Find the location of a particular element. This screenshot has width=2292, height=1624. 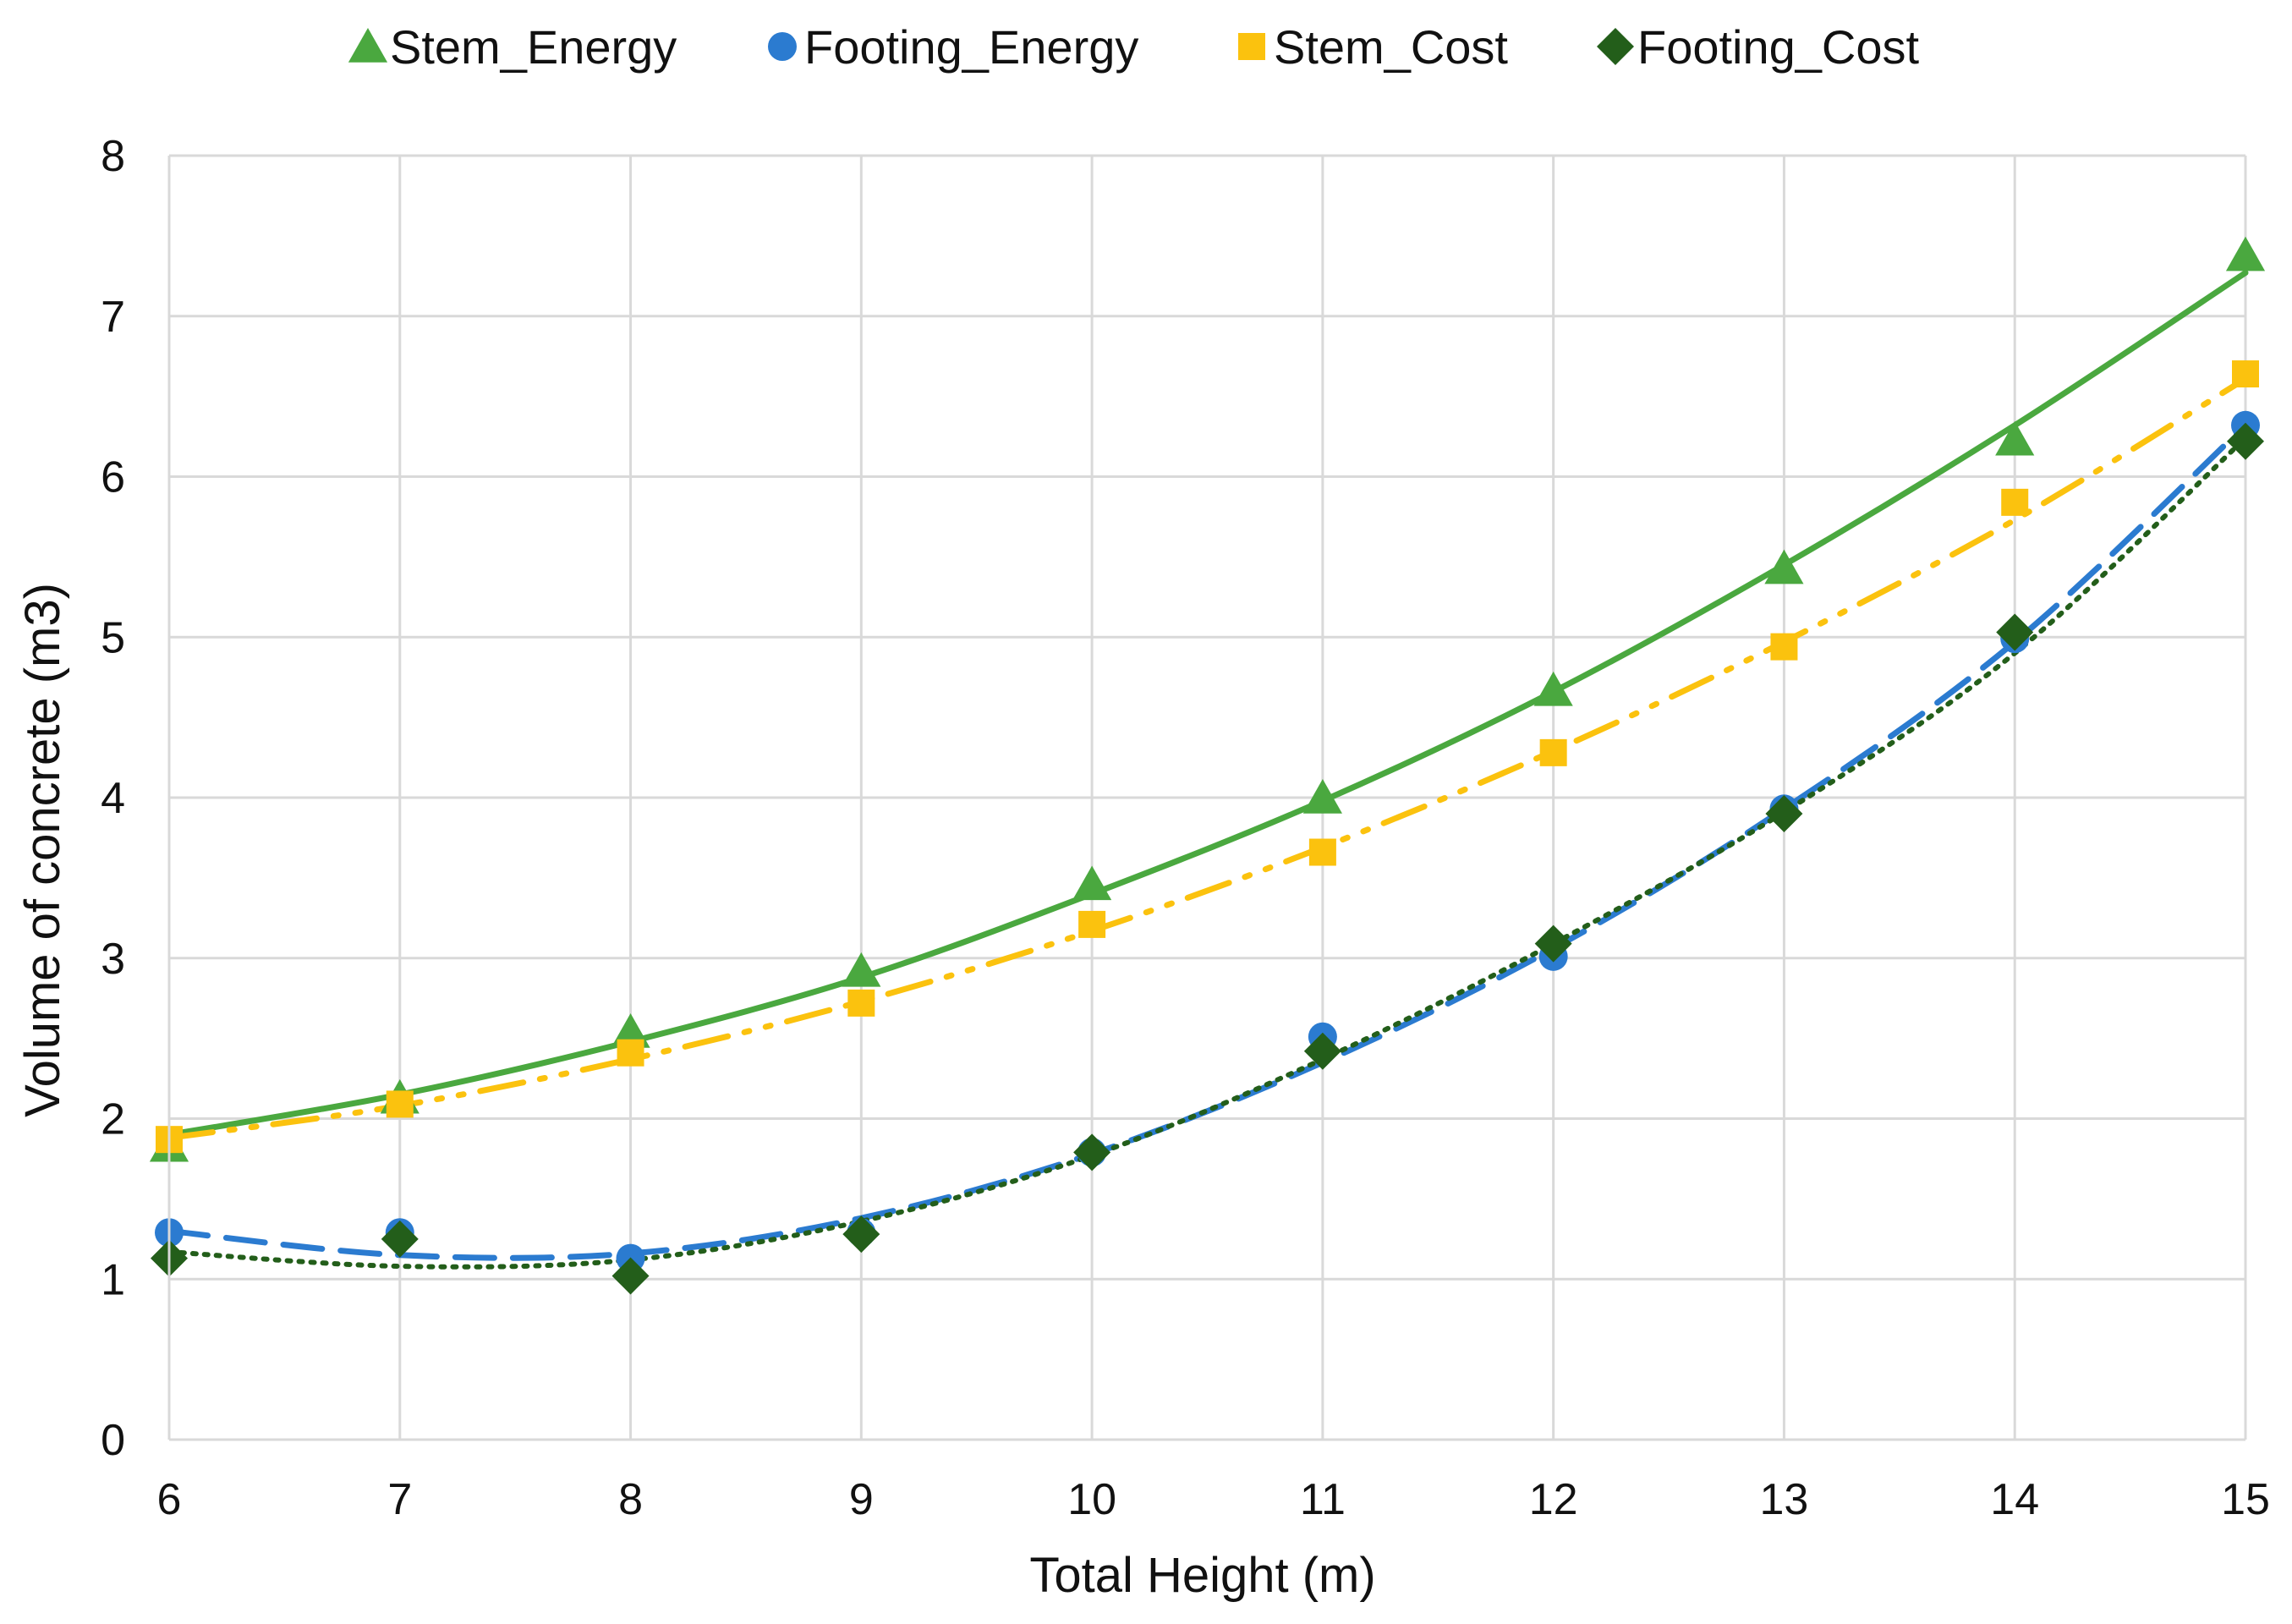

y-tick-label: 7 is located at coordinates (113, 318).